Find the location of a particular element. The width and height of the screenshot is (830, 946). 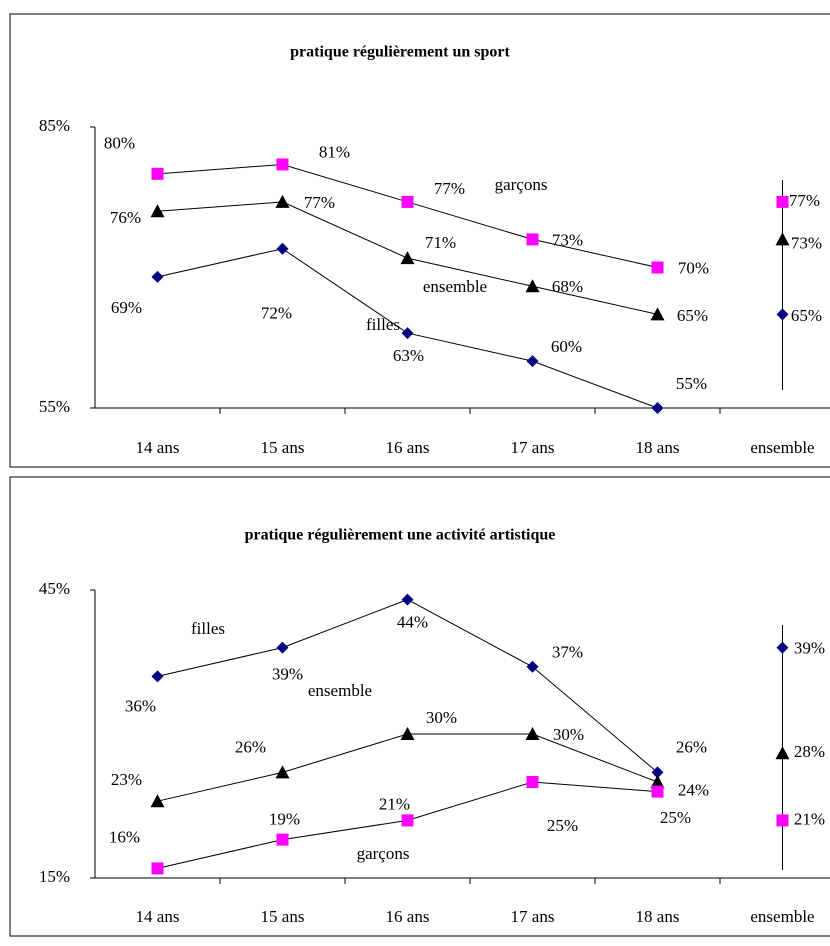

series-line is located at coordinates (407, 767).